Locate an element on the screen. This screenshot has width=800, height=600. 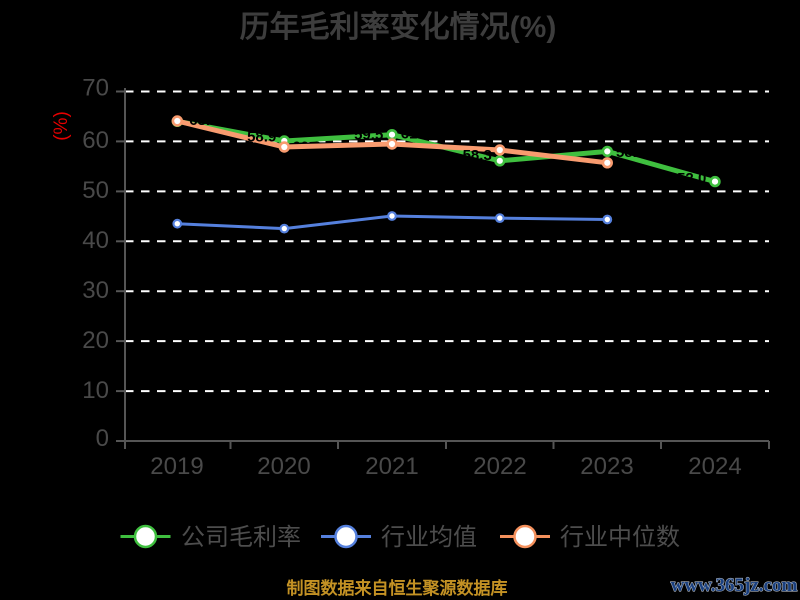
svg-text: 0 is located at coordinates (102, 438).